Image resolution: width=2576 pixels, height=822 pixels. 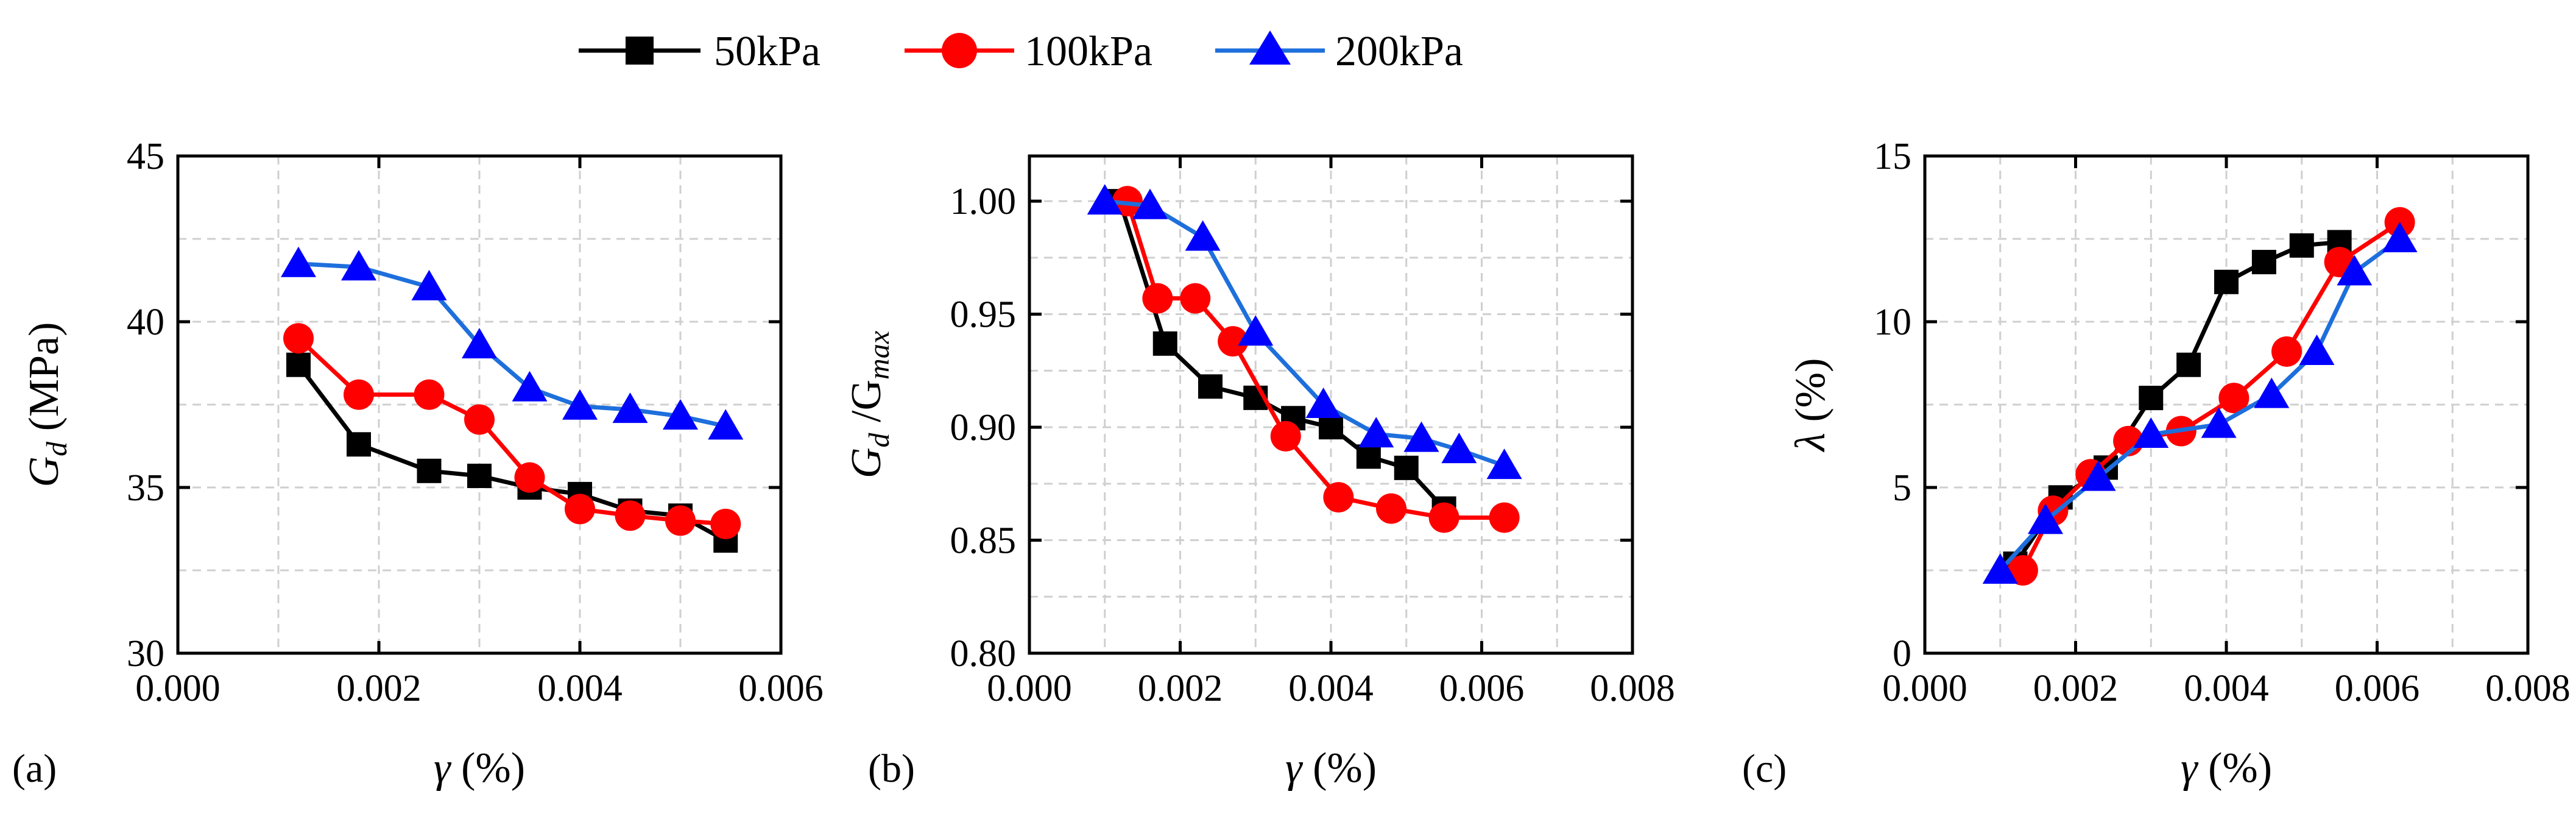 I want to click on y-tick-label: 0.80, so click(x=983, y=654).